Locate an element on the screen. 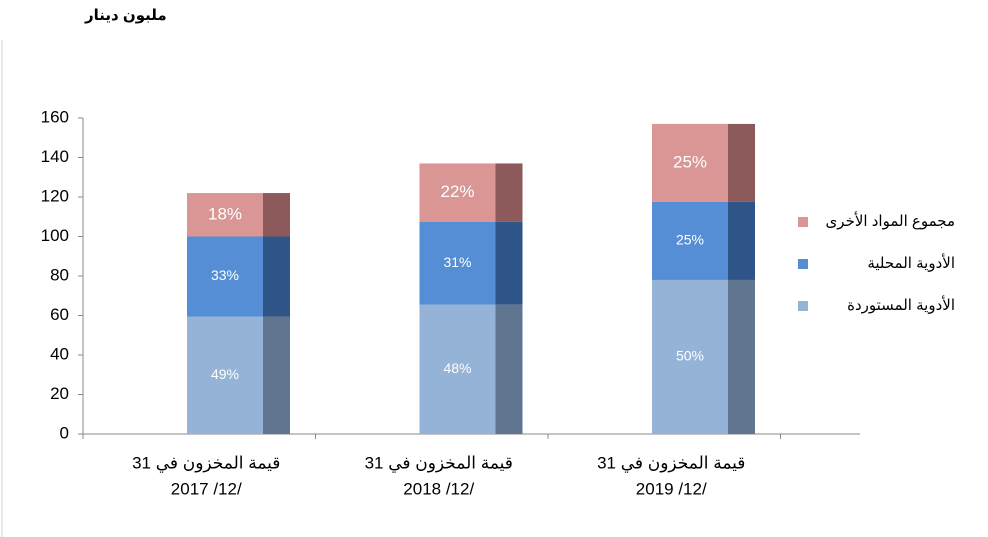  y-tick-label: 120 is located at coordinates (55, 195).